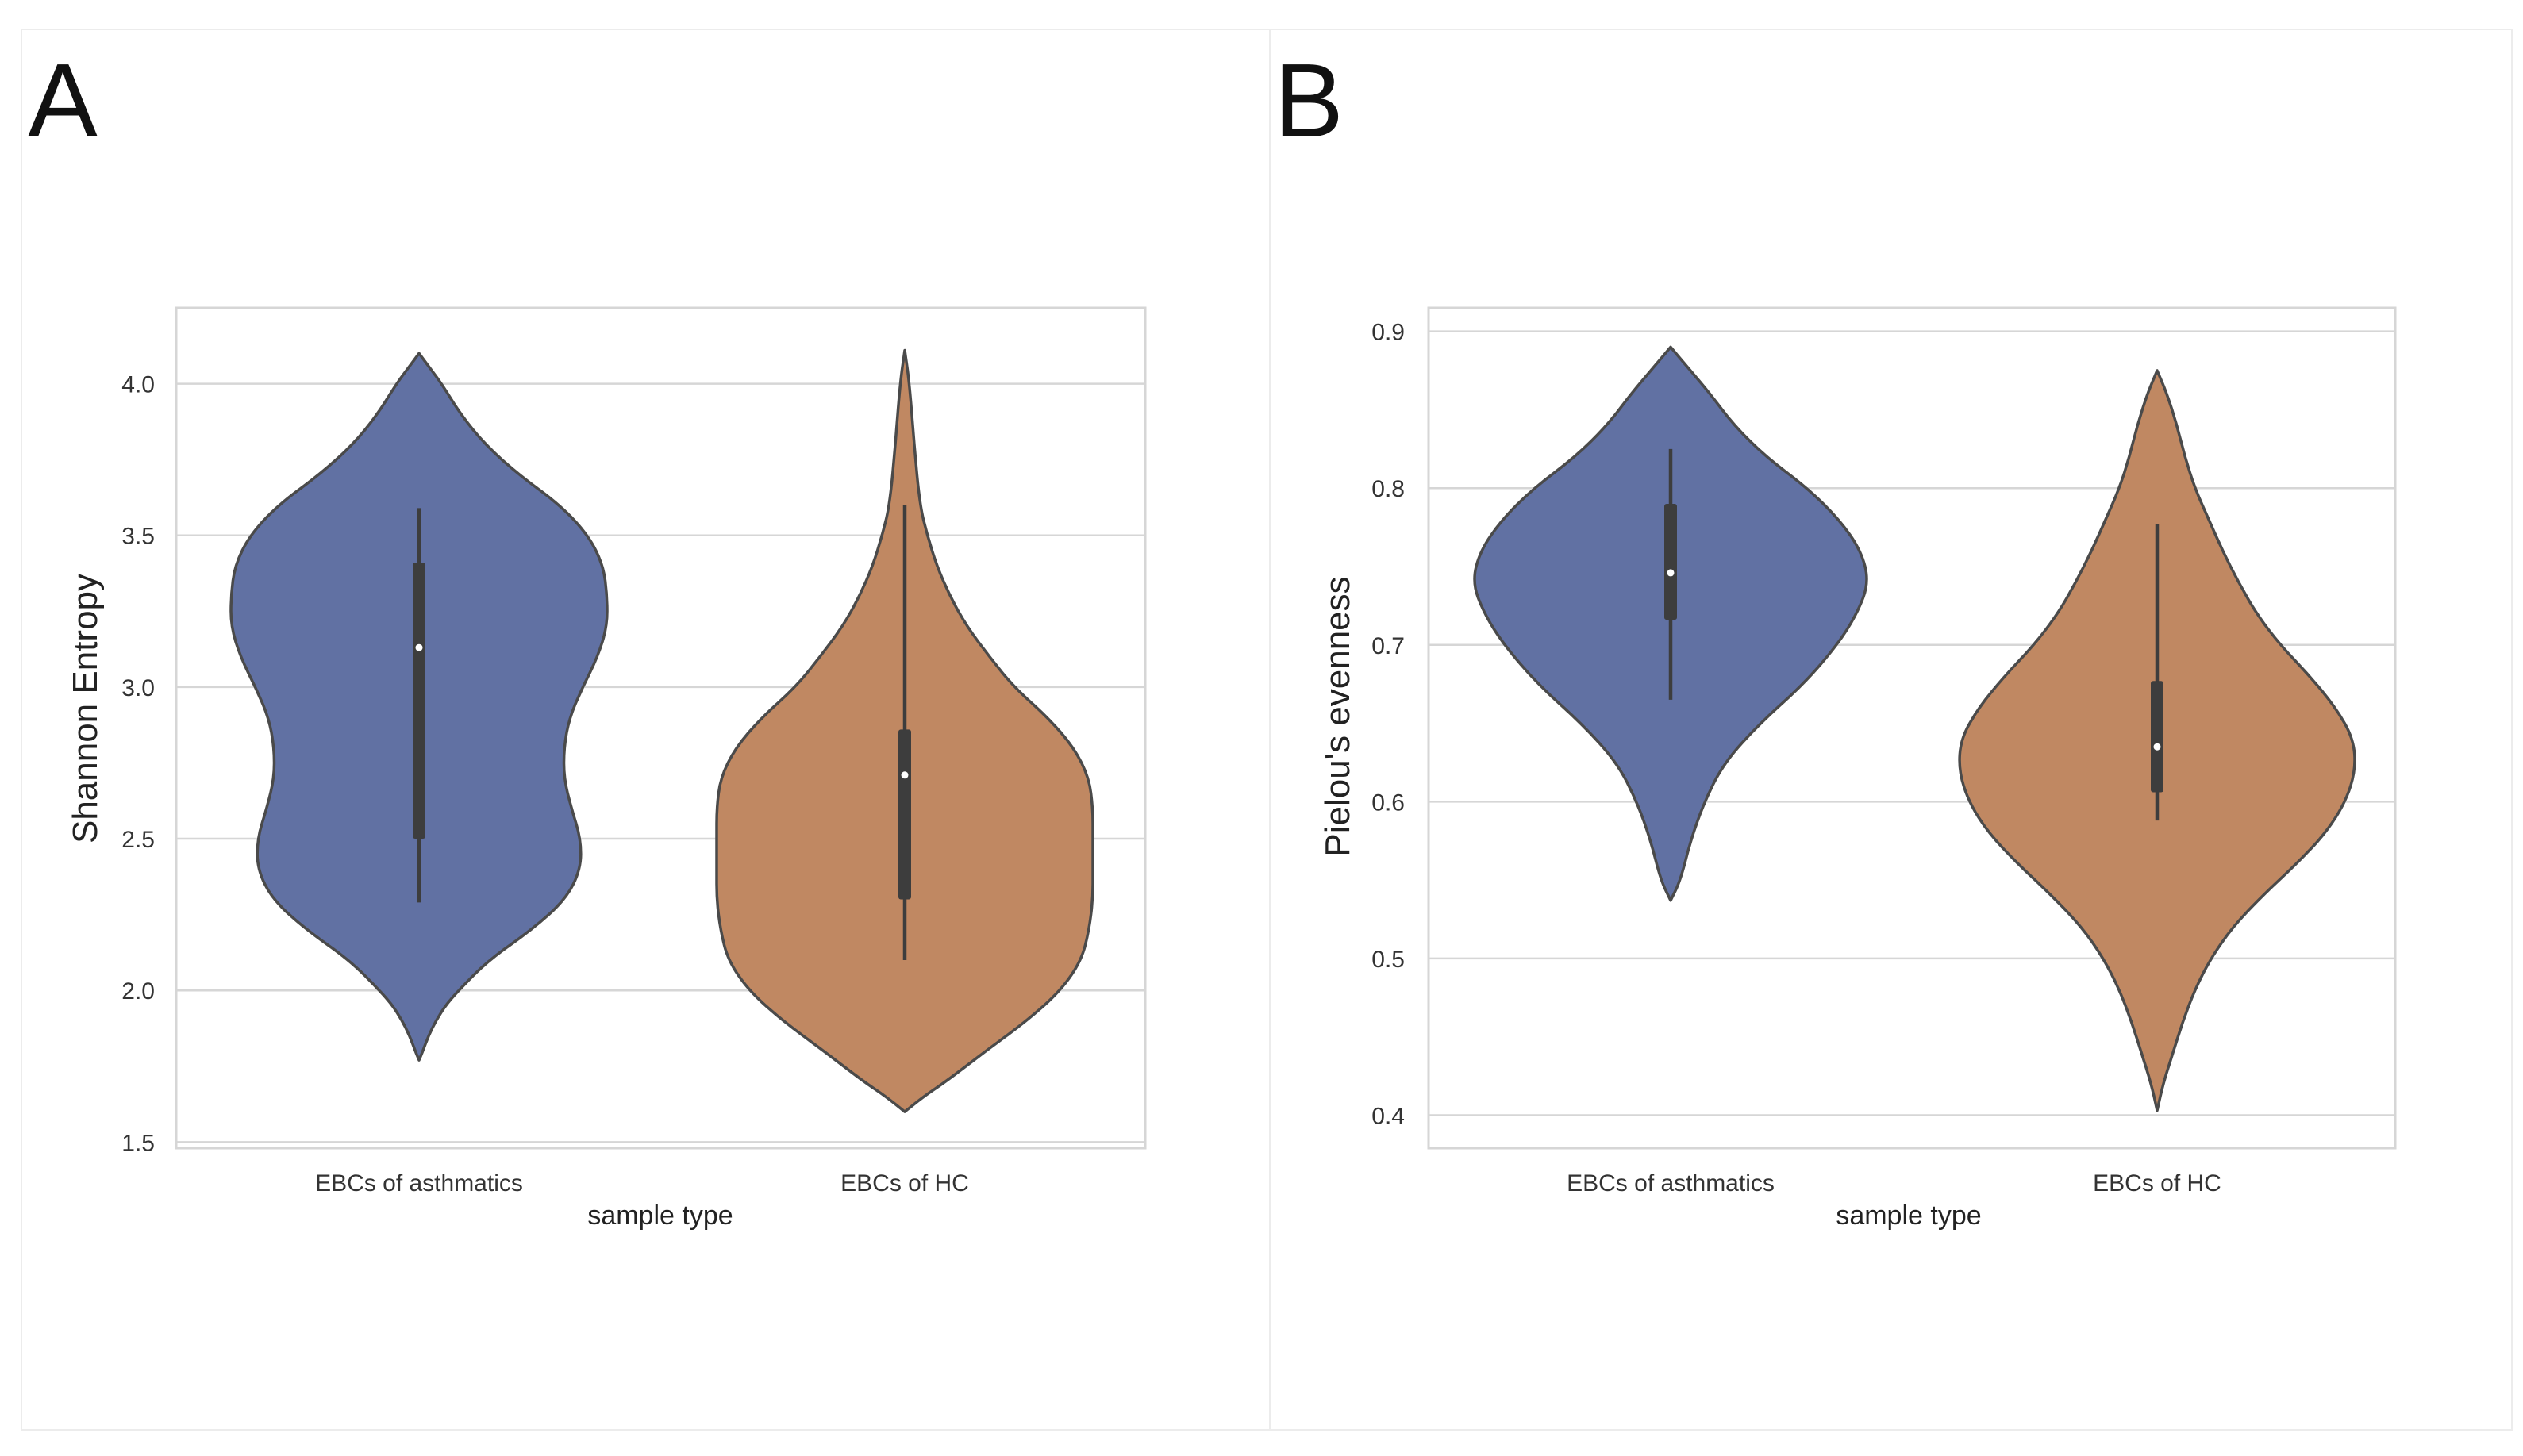 This screenshot has width=2523, height=1456. Describe the element at coordinates (138, 537) in the screenshot. I see `y-tick-label: 3.5` at that location.